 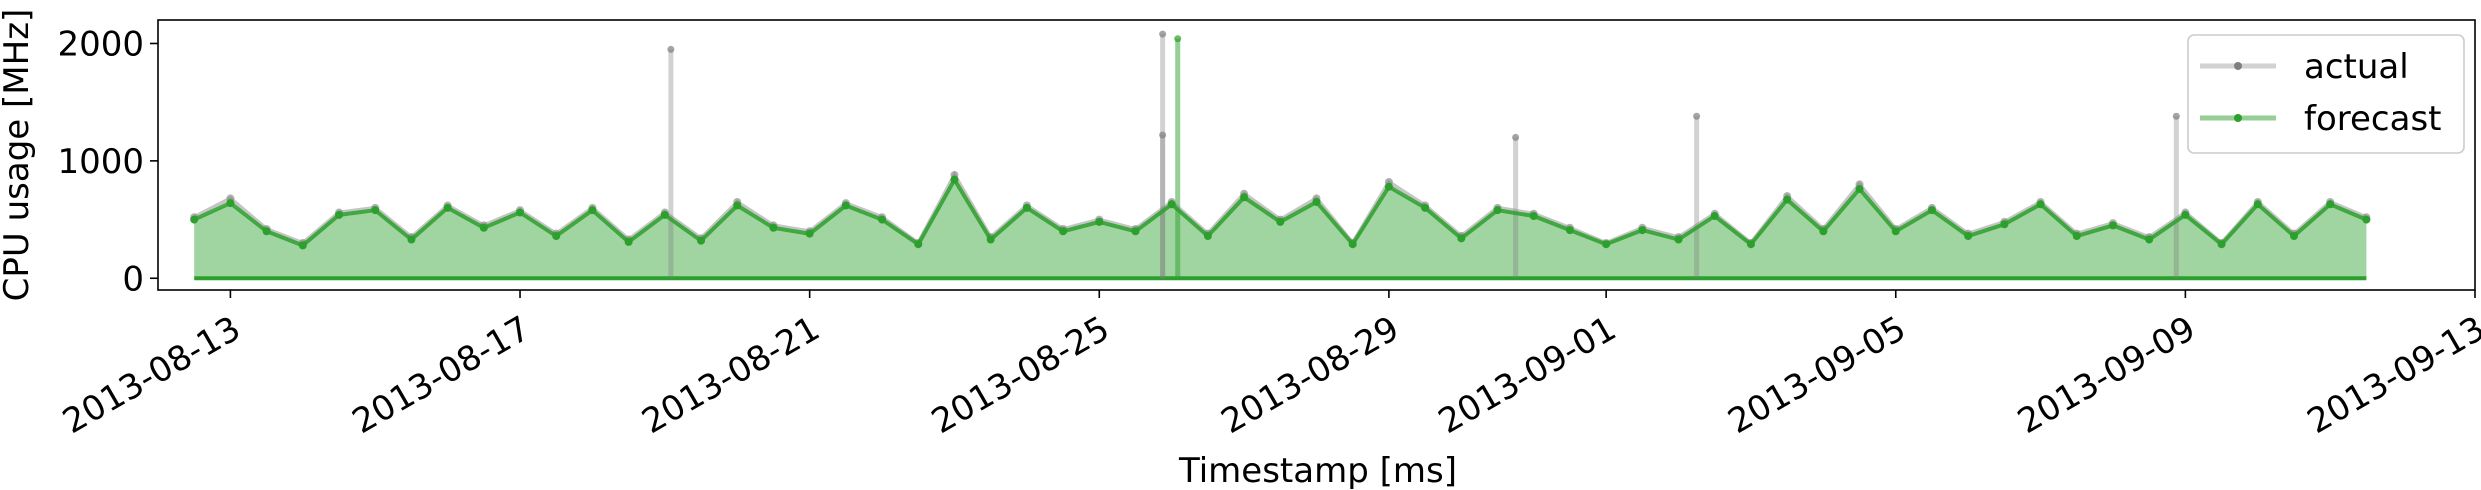 I want to click on legend-frame, so click(x=2326, y=94).